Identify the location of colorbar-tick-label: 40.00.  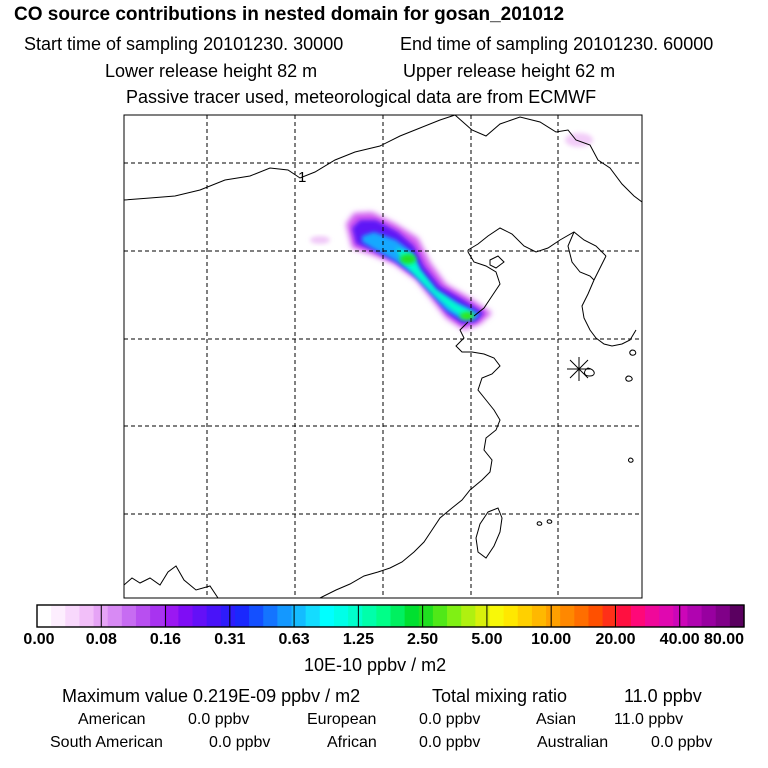
(679, 639).